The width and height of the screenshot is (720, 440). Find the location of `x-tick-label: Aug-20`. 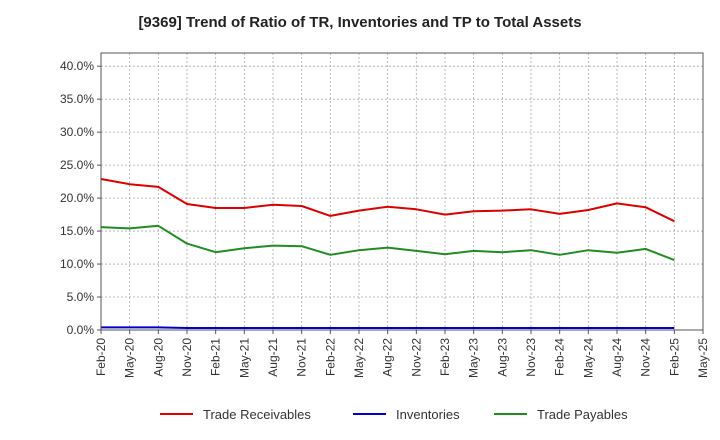

x-tick-label: Aug-20 is located at coordinates (158, 357).